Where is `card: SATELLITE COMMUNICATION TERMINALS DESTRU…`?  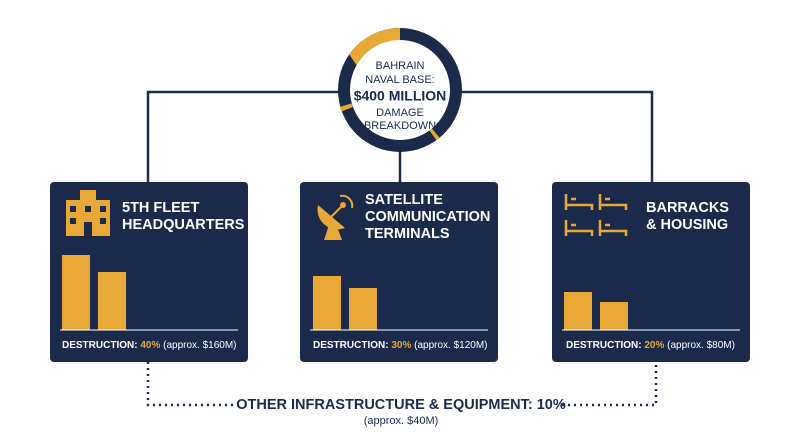
card: SATELLITE COMMUNICATION TERMINALS DESTRU… is located at coordinates (399, 272).